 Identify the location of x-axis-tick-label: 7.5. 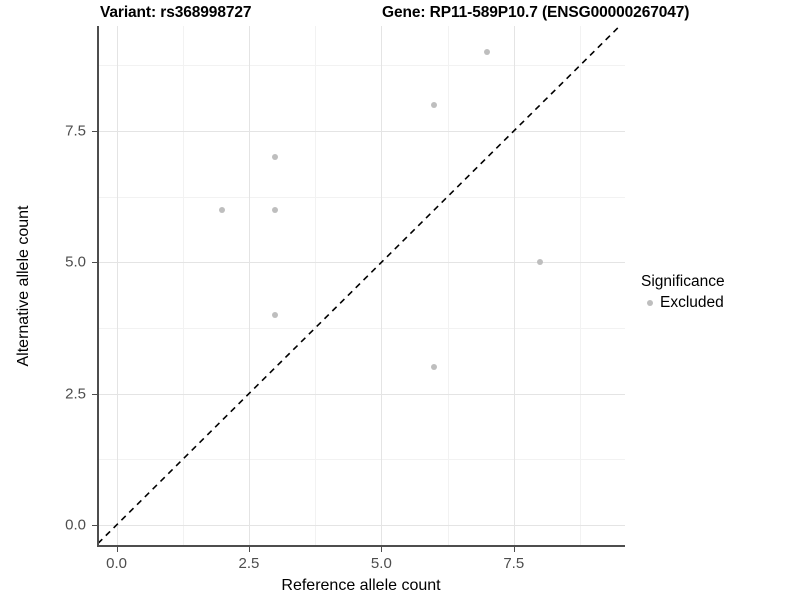
(514, 563).